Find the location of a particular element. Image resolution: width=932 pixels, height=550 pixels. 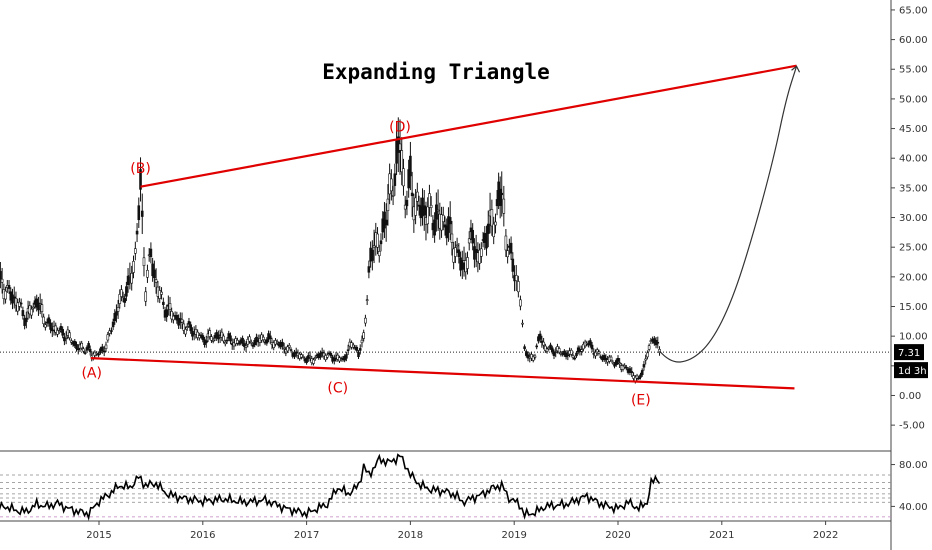

indicator-pane is located at coordinates (445, 487).